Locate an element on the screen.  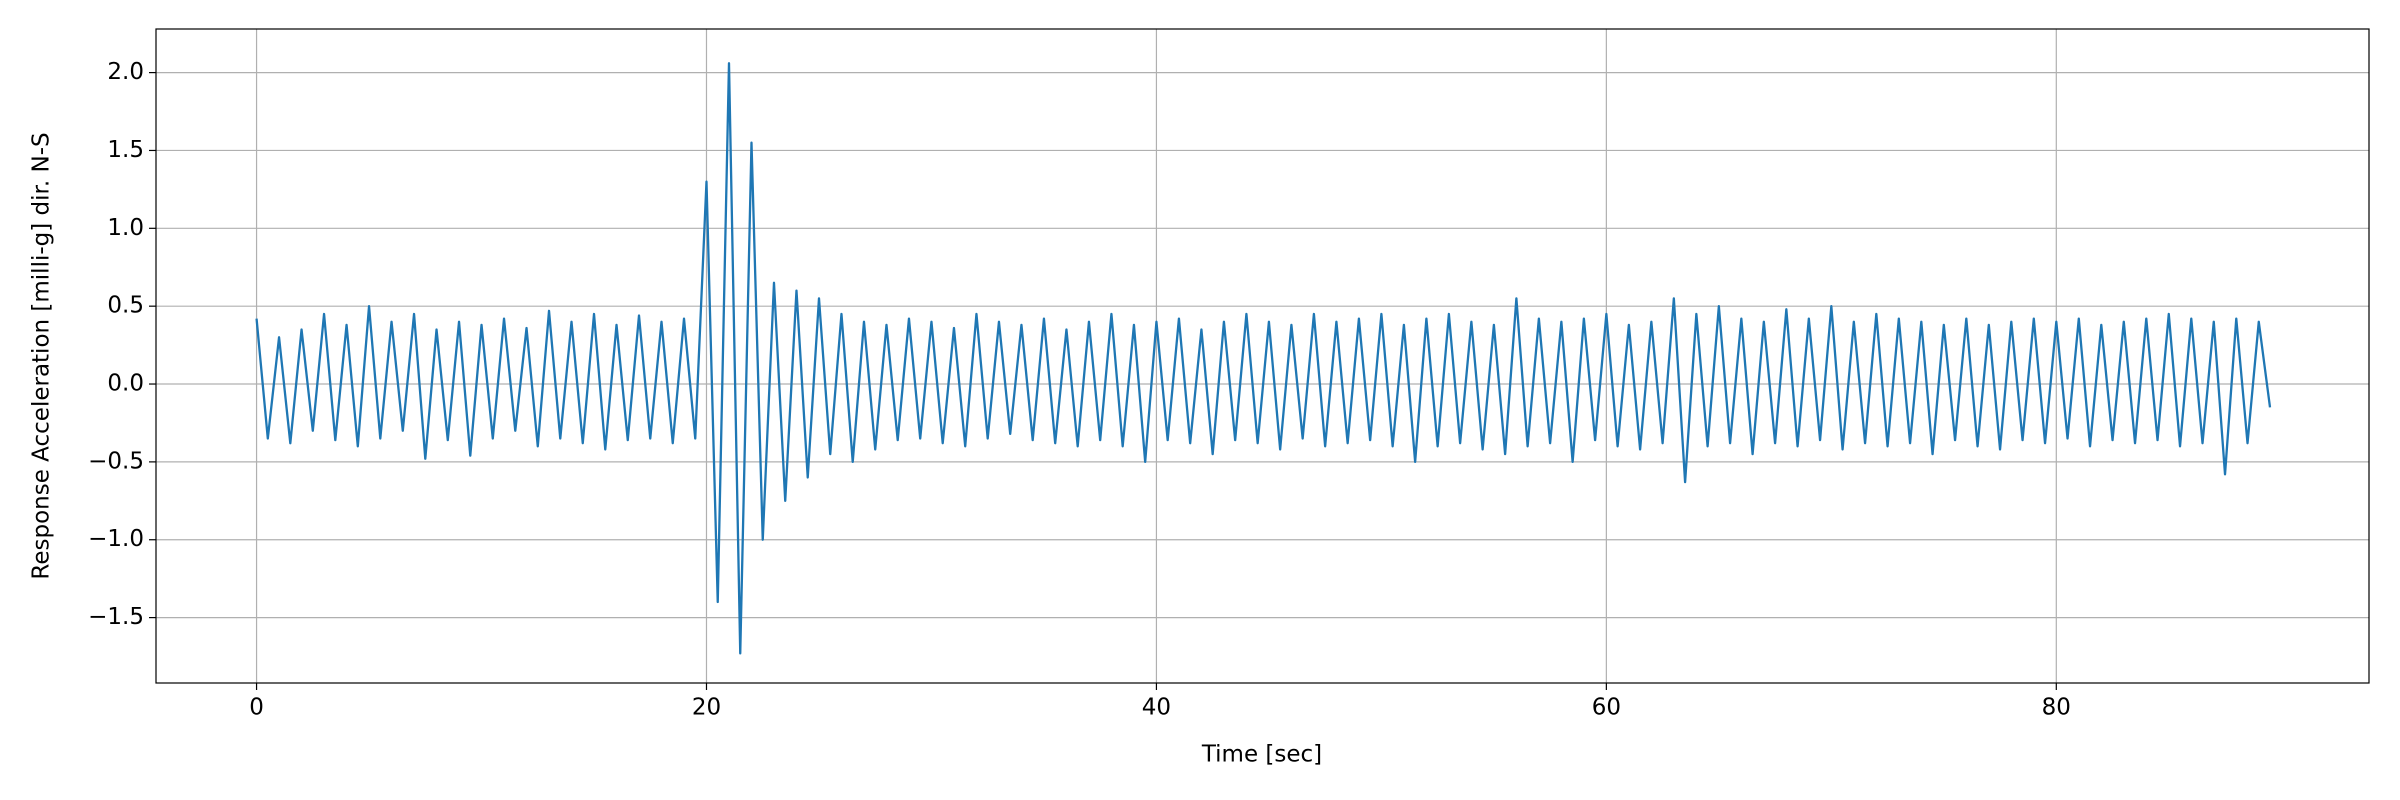
y-tick-label: −0.5 is located at coordinates (116, 461).